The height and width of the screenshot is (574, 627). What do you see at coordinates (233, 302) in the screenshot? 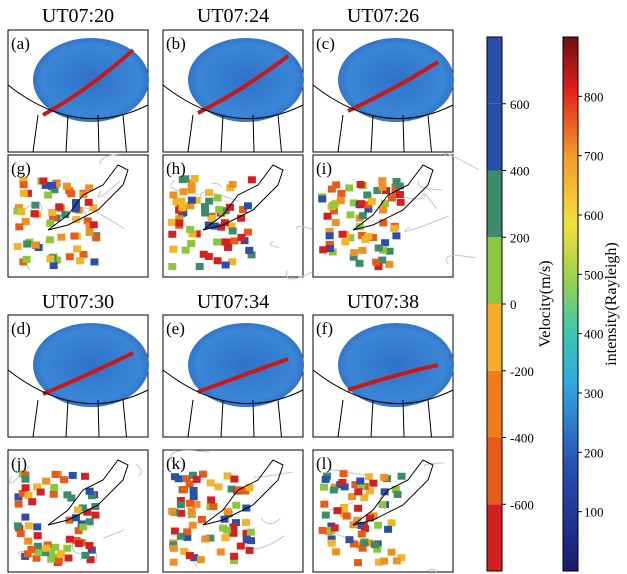
I see `panel-time: UT07:34` at bounding box center [233, 302].